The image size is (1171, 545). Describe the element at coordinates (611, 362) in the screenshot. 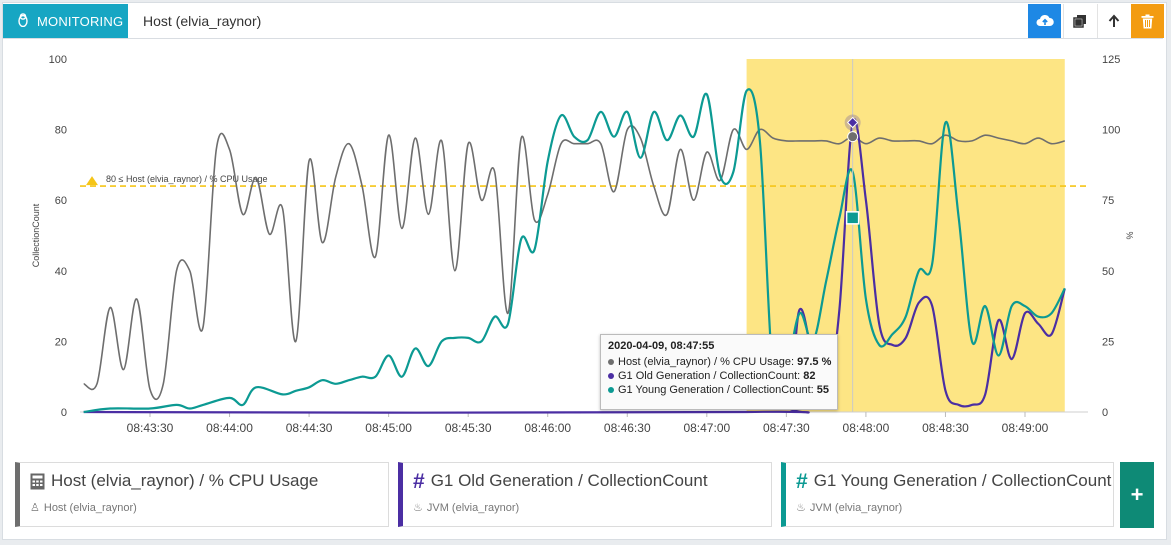

I see `cpu-dot` at that location.